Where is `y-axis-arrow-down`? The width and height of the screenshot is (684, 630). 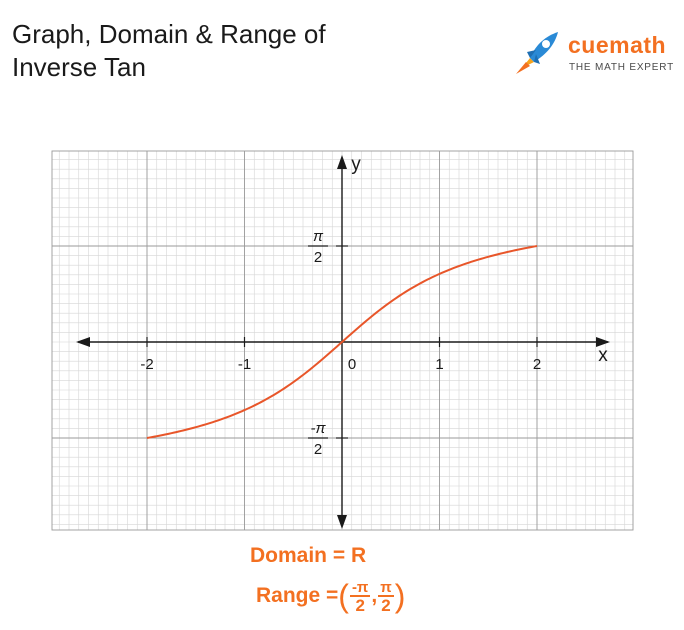 y-axis-arrow-down is located at coordinates (342, 522).